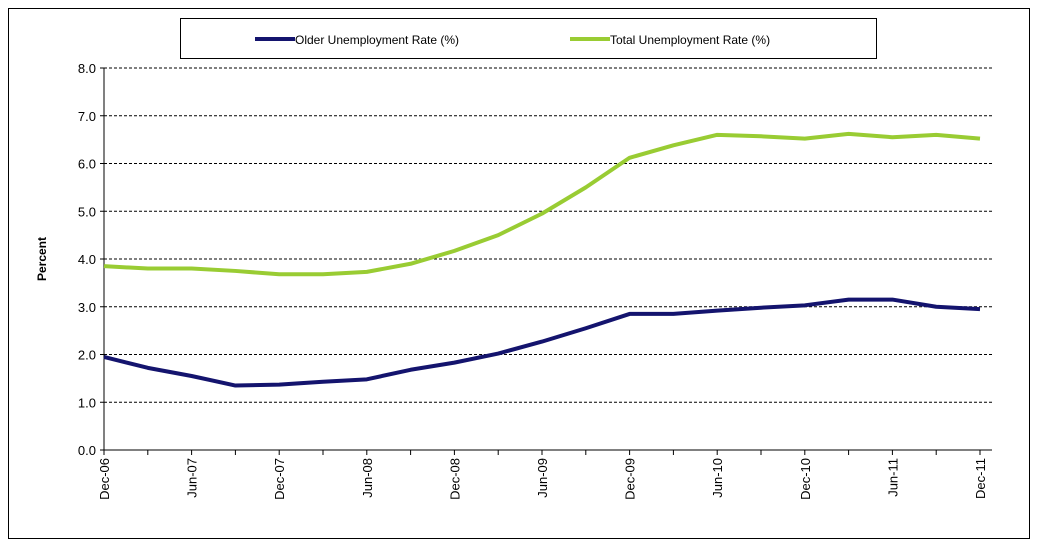  Describe the element at coordinates (192, 478) in the screenshot. I see `x-tick-label: Jun-07` at that location.